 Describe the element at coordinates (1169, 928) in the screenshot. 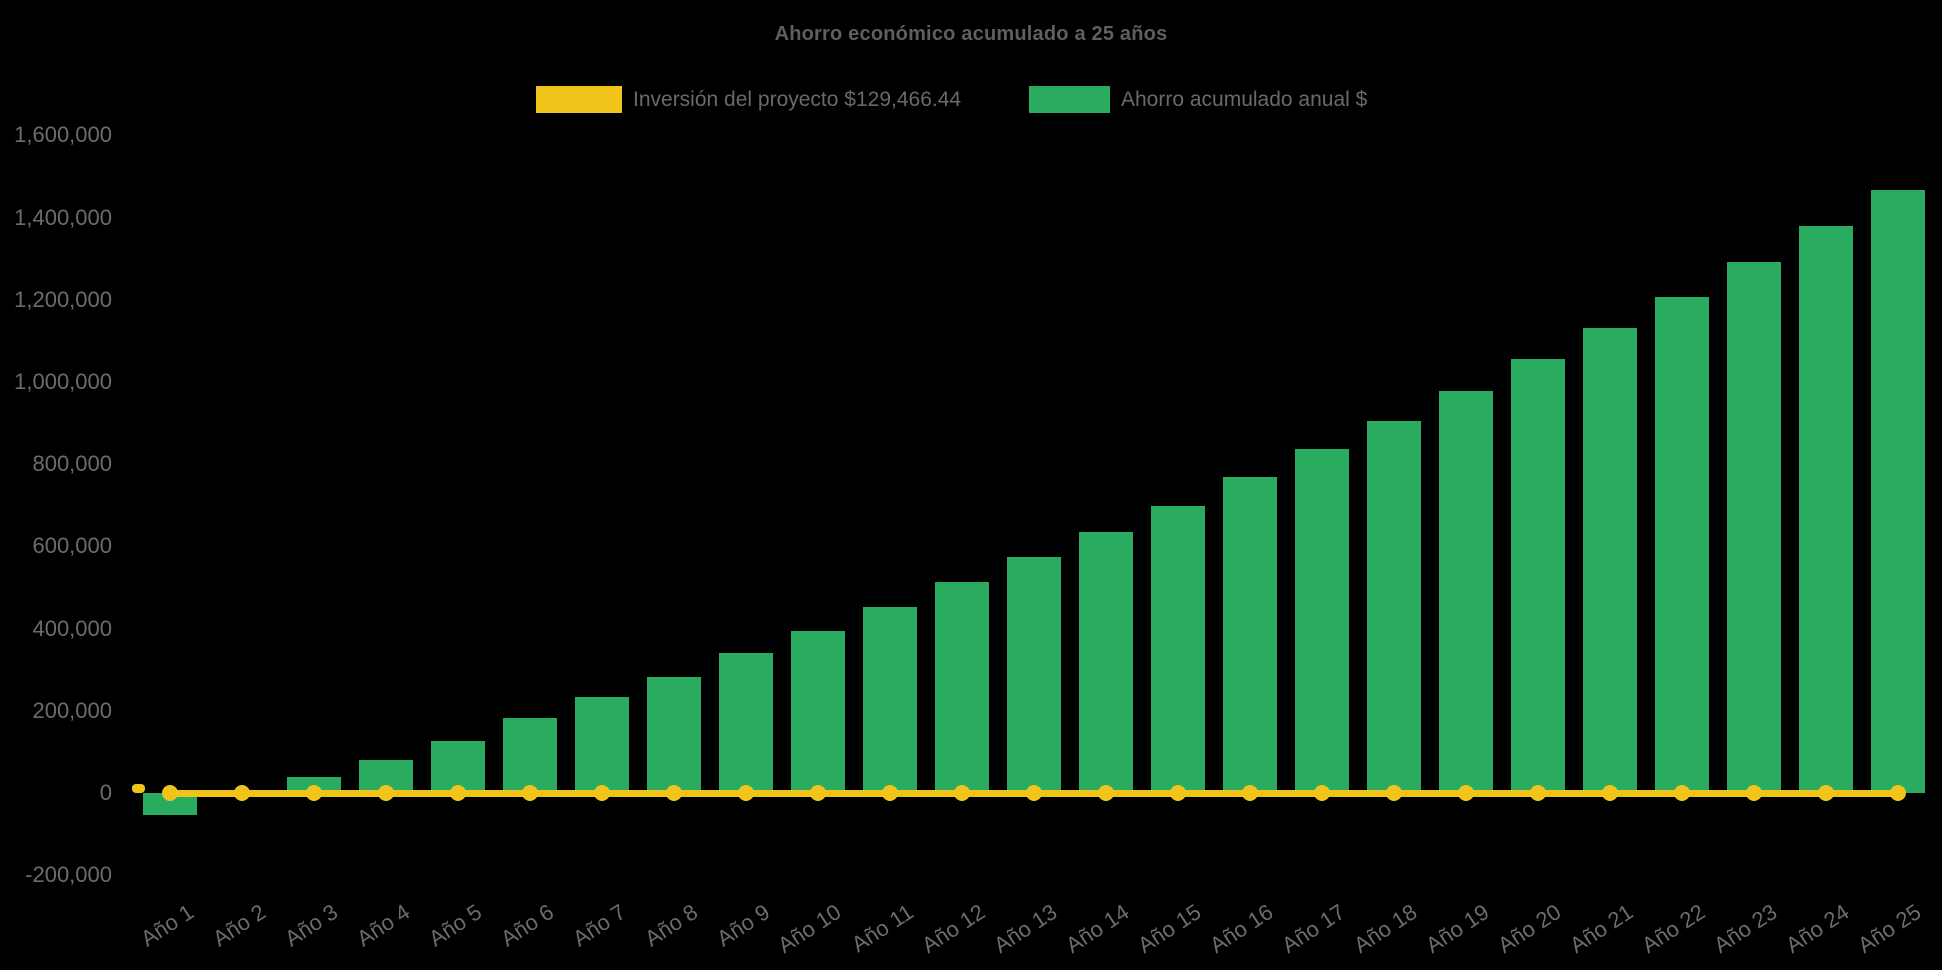

I see `x-axis-tick-label: Año 15` at that location.